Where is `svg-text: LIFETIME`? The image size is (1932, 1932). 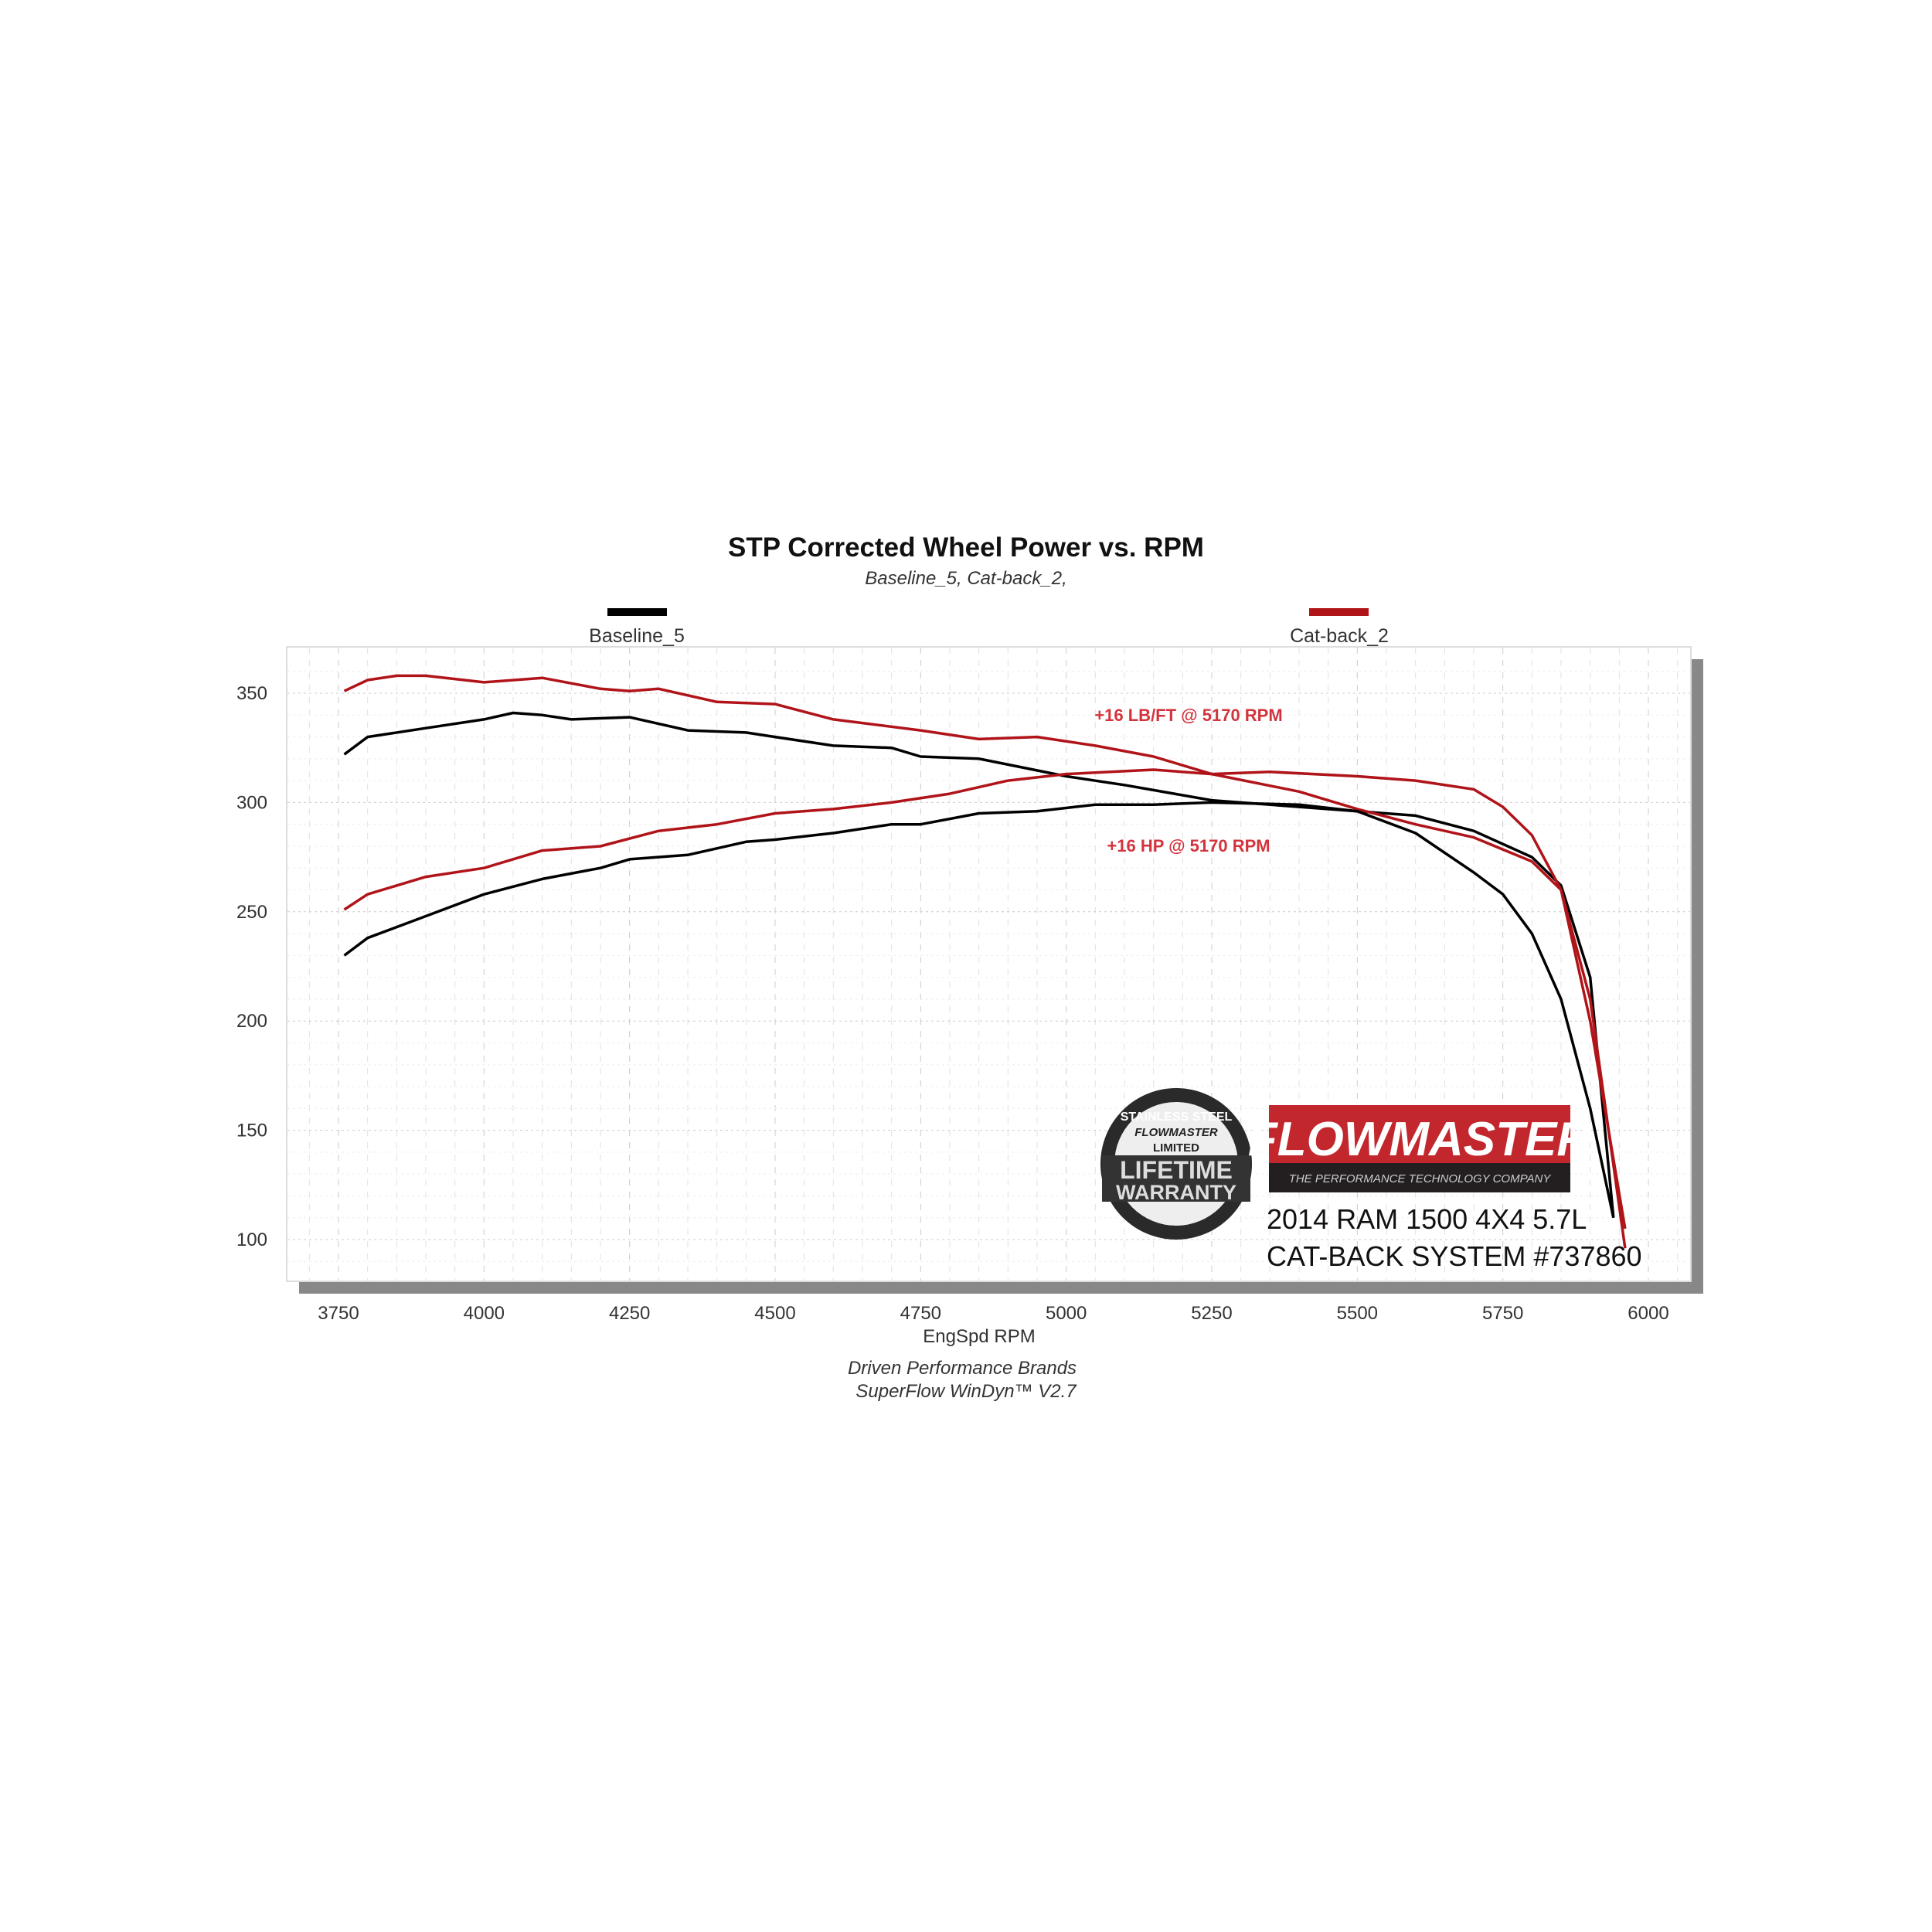
svg-text: LIFETIME is located at coordinates (1177, 1170).